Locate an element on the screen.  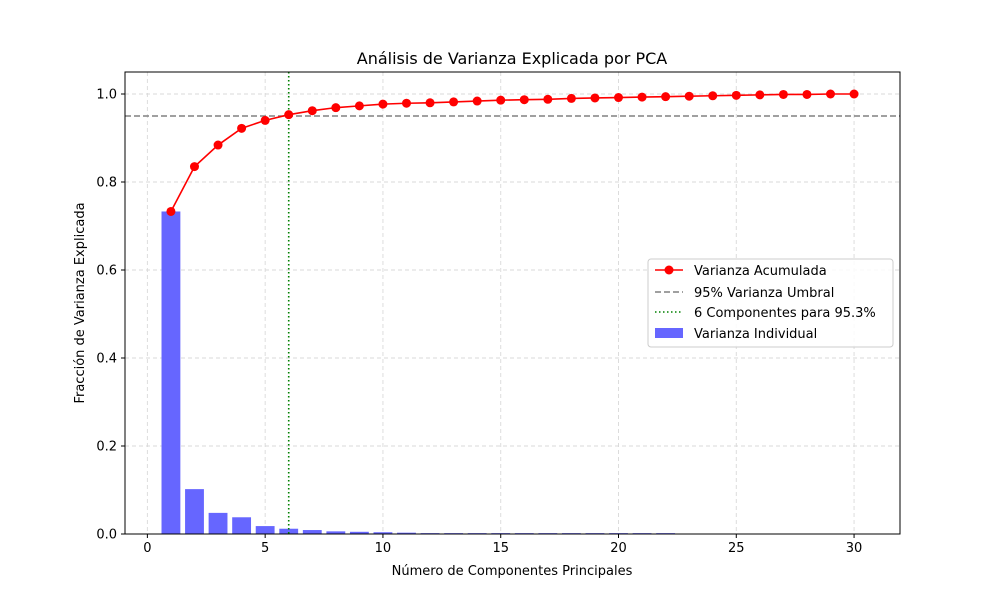
legend-box is located at coordinates (770, 303).